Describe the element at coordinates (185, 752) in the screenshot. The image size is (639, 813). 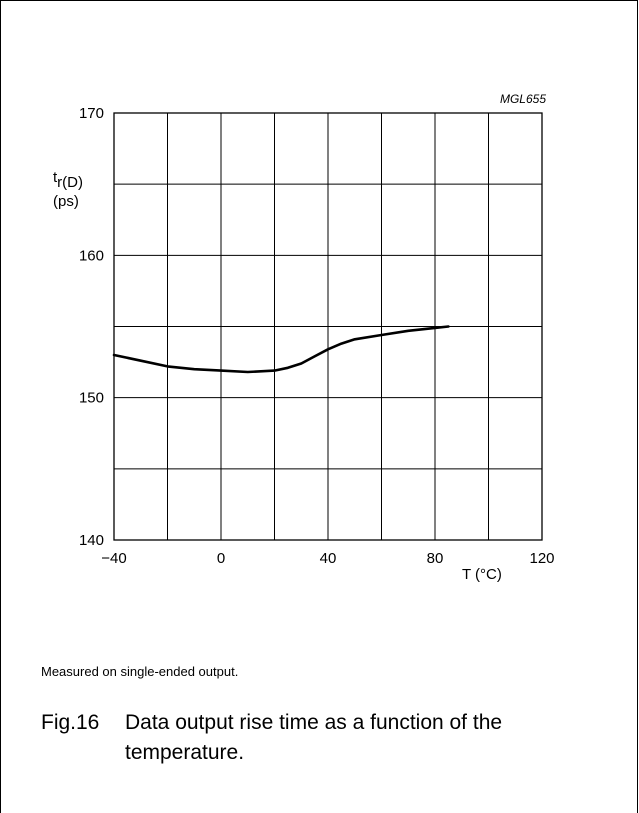
I see `figure-caption-line2: temperature.` at that location.